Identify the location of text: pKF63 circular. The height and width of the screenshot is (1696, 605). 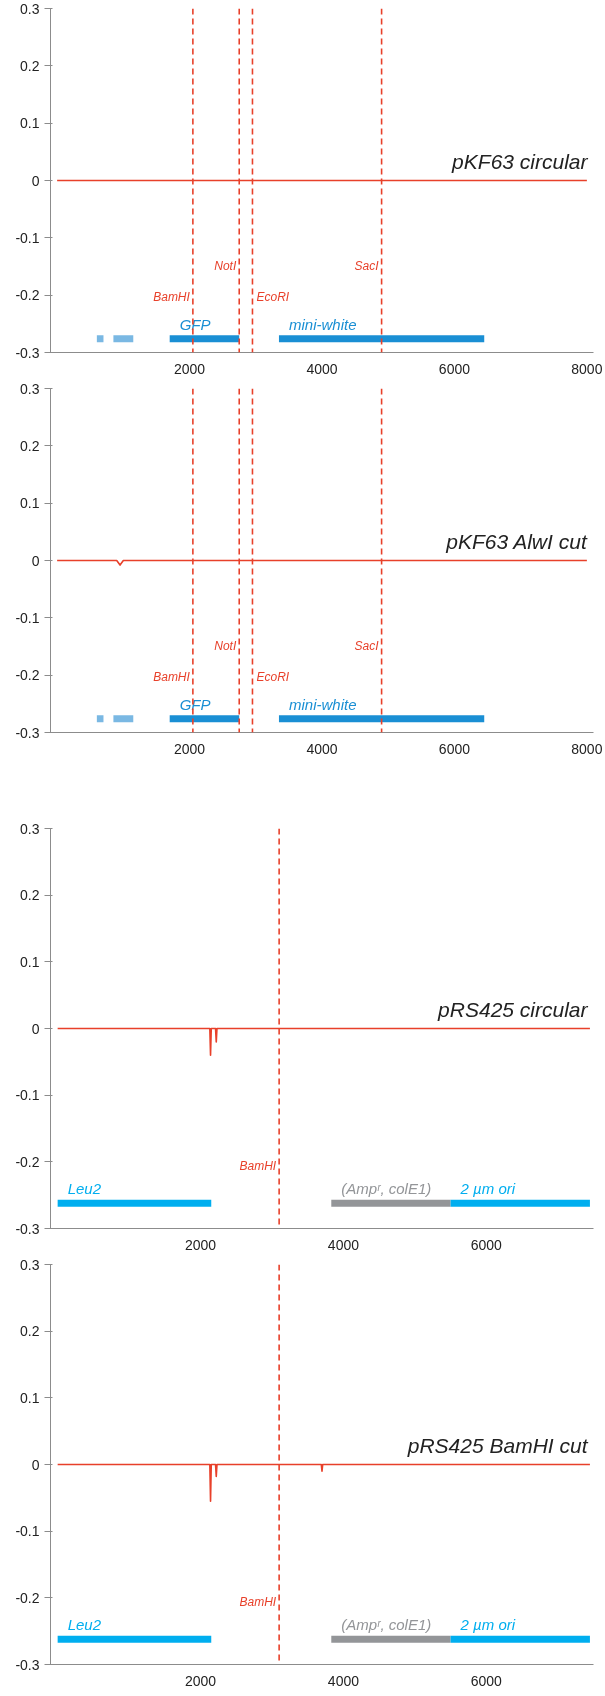
(520, 161).